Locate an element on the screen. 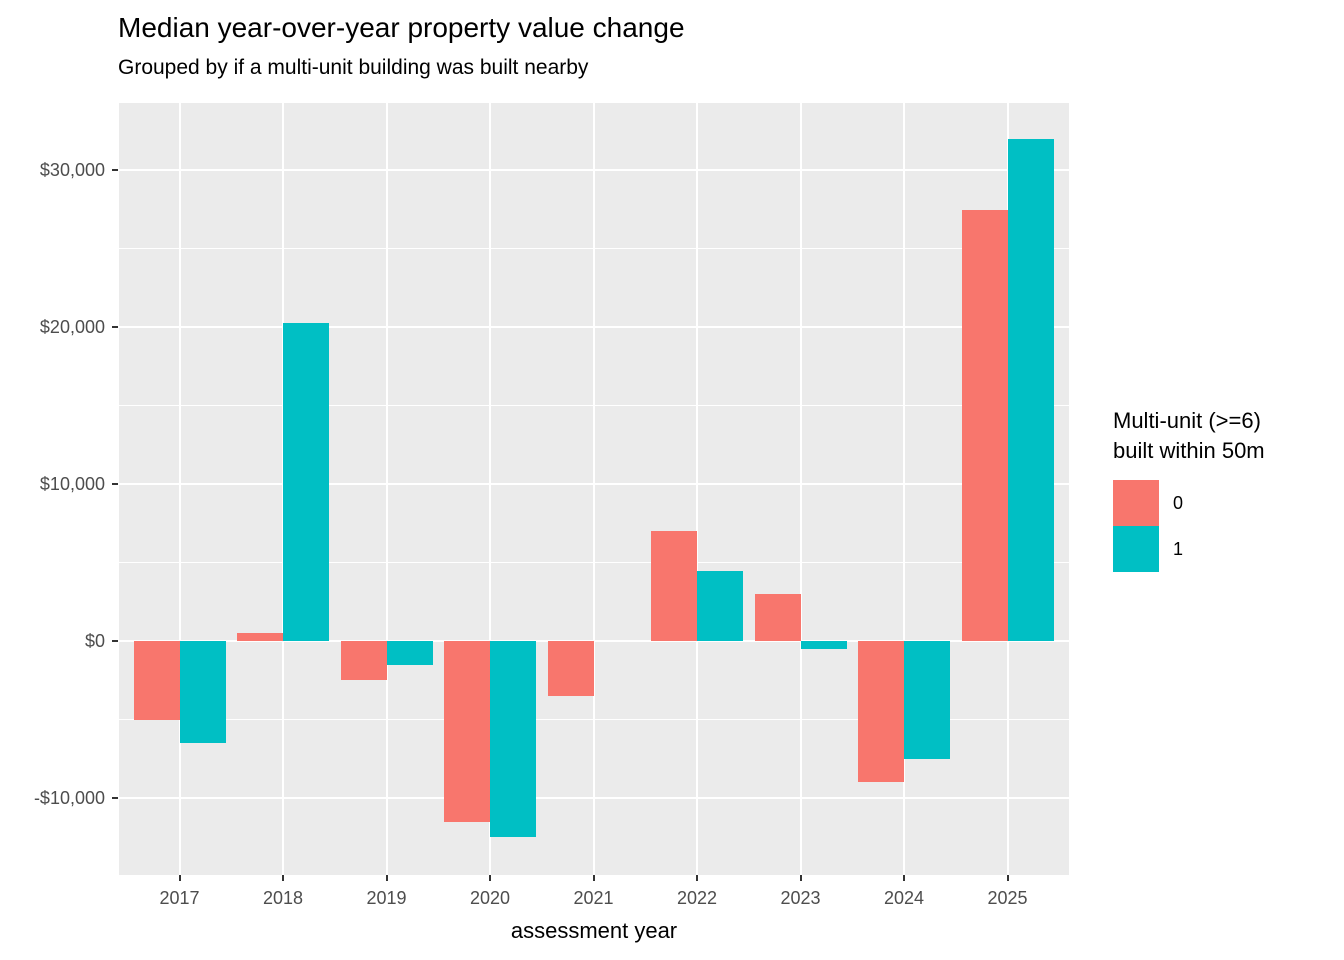 The height and width of the screenshot is (960, 1344). bar-2022-group1 is located at coordinates (720, 606).